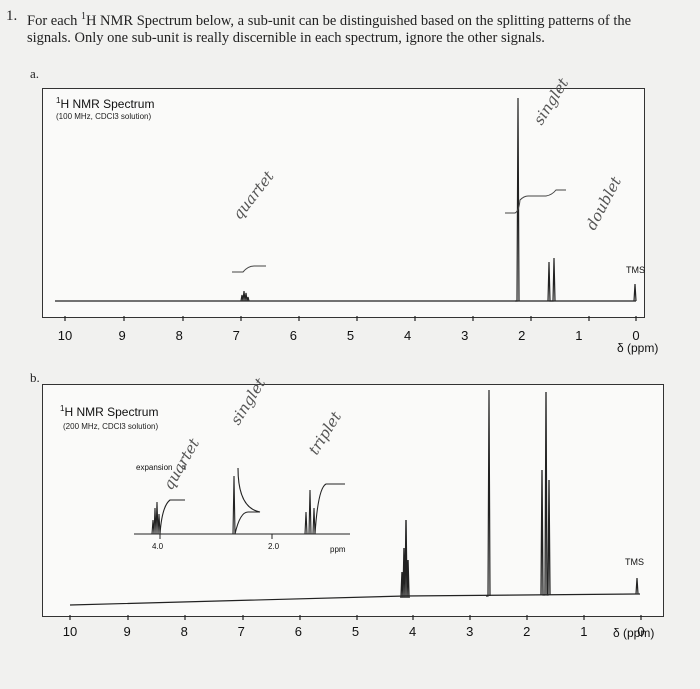 The image size is (700, 689). Describe the element at coordinates (350, 318) in the screenshot. I see `spectrum-a-tick-marks` at that location.